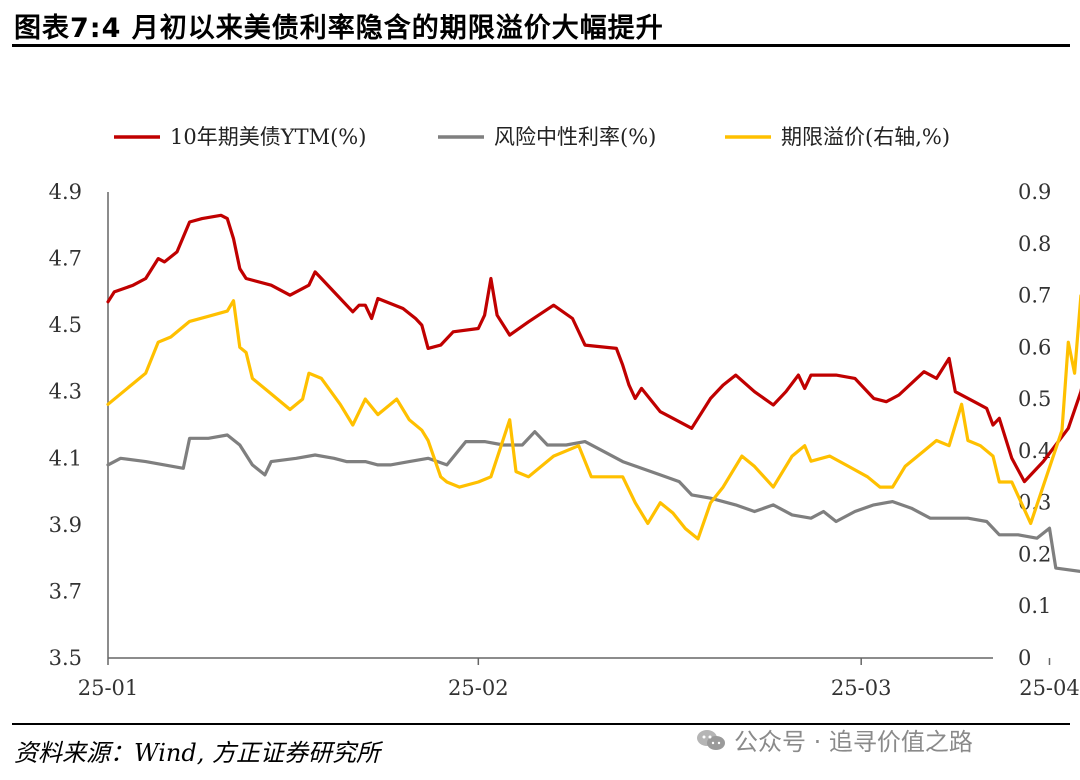 This screenshot has width=1080, height=780. Describe the element at coordinates (65, 458) in the screenshot. I see `y-tick-label-left: 4.1` at that location.